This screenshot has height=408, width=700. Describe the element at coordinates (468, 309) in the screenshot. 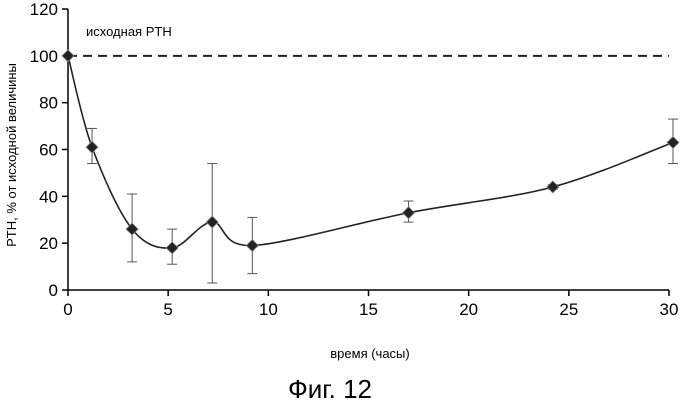

I see `x-tick-label: 20` at that location.